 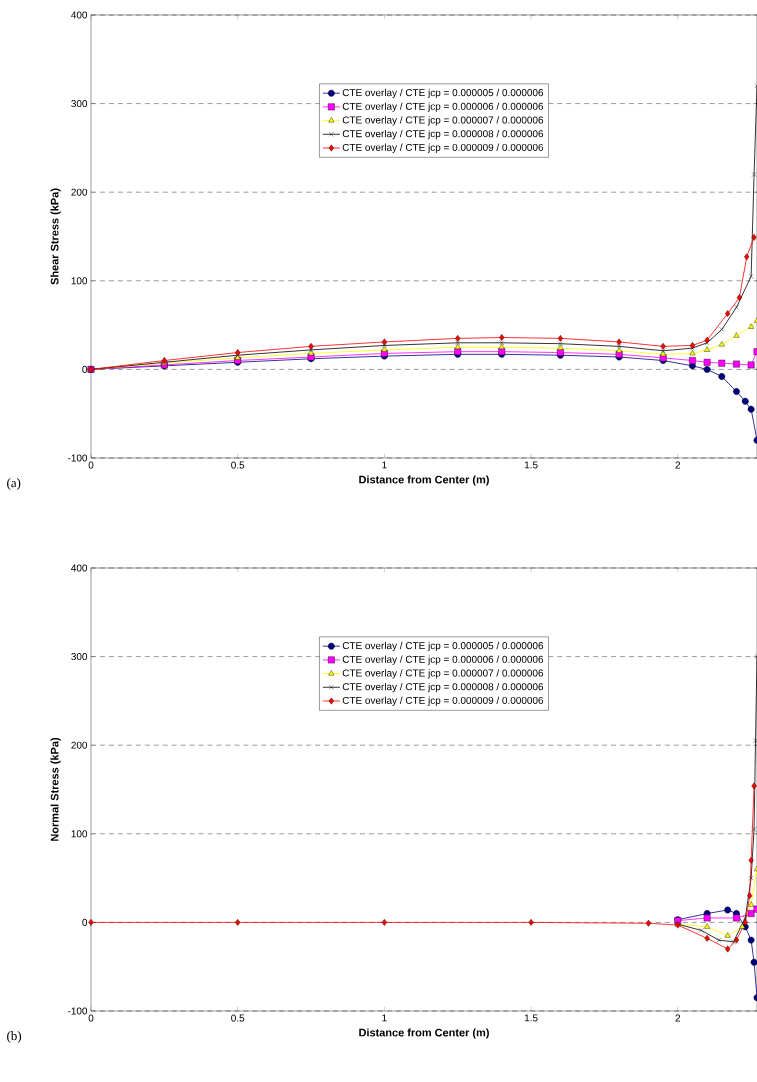 I want to click on y-axis-title: Normal Stress (kPa), so click(x=55, y=789).